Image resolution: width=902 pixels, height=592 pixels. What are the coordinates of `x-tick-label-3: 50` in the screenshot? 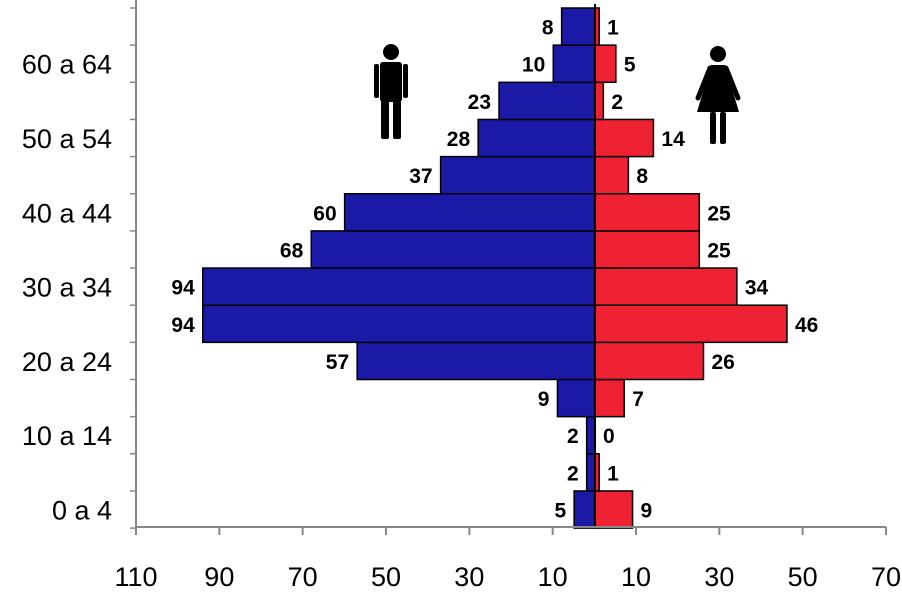 It's located at (386, 577).